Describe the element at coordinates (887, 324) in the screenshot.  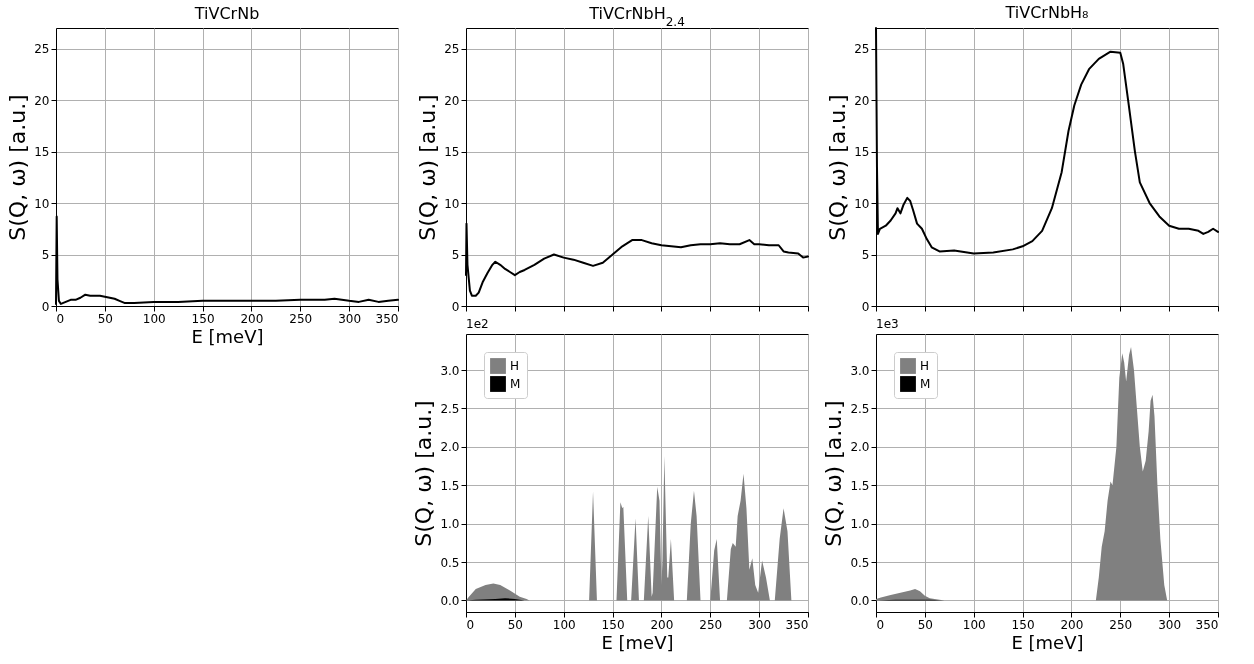
I see `text: 1e3` at that location.